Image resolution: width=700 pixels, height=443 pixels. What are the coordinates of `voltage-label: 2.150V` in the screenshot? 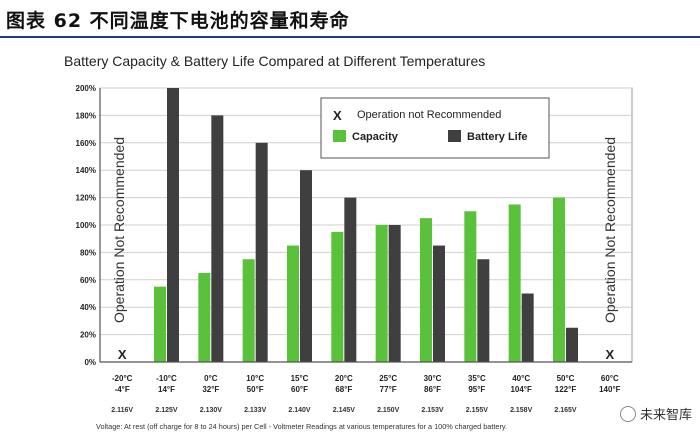 It's located at (388, 410).